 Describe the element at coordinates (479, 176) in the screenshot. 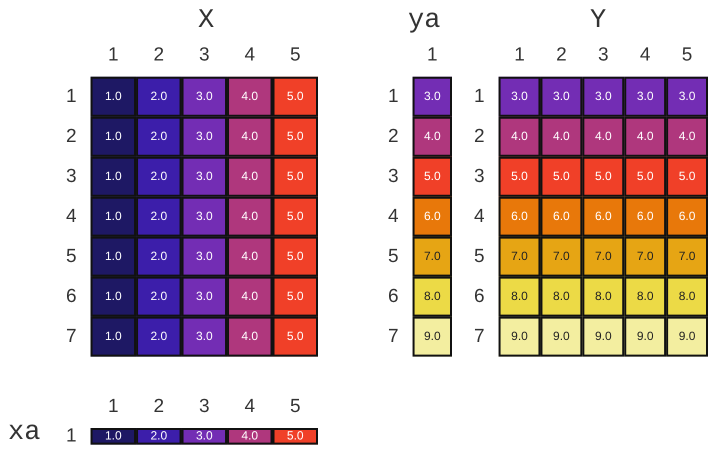

I see `y-tick-label: 3` at that location.